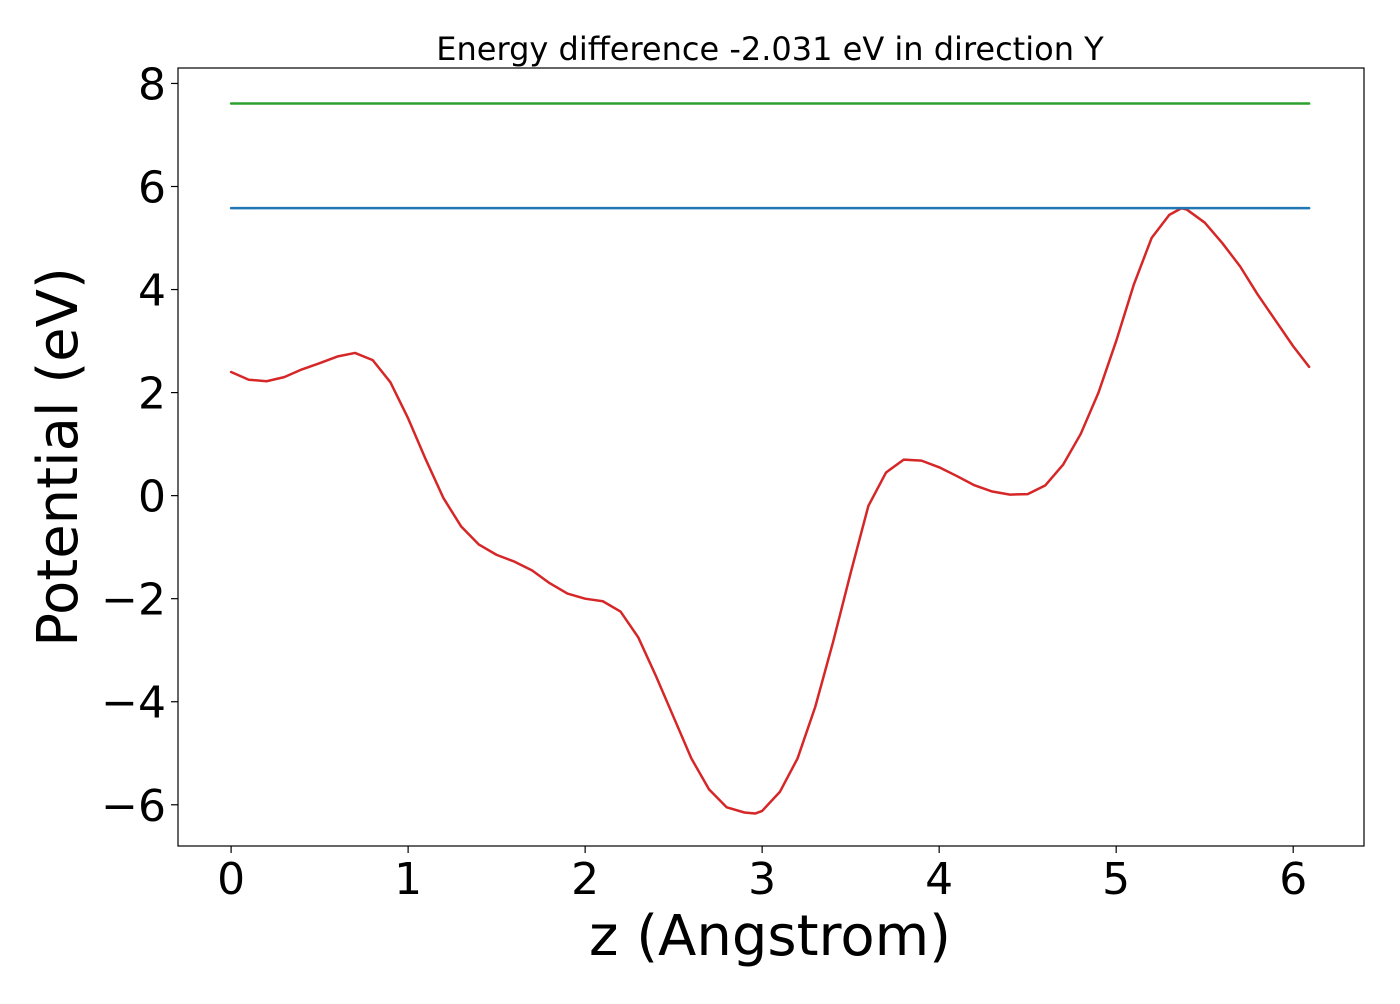 The width and height of the screenshot is (1400, 1004). Describe the element at coordinates (133, 703) in the screenshot. I see `y-tick-label: −4` at that location.